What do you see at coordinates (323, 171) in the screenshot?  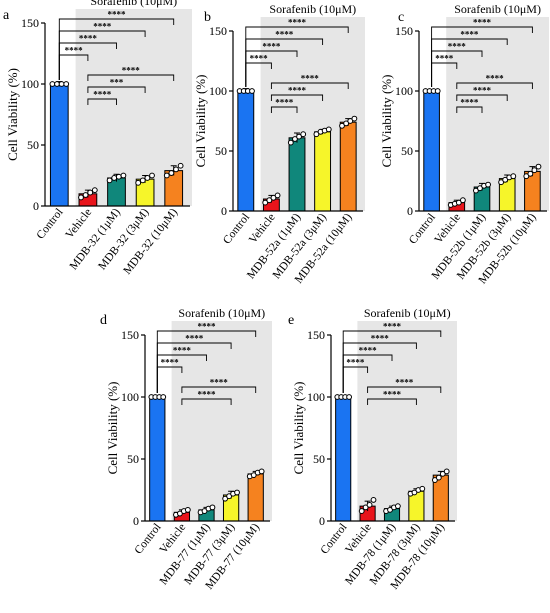 I see `bar-mdb-52a-3-m-` at bounding box center [323, 171].